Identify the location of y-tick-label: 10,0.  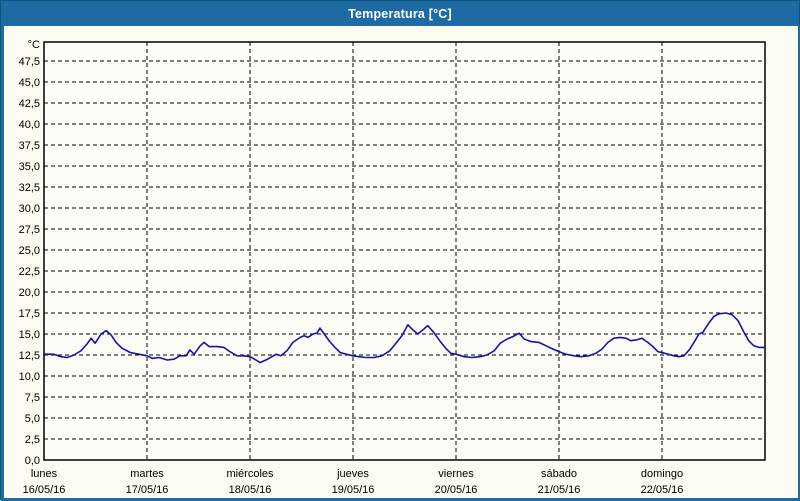
(29, 377).